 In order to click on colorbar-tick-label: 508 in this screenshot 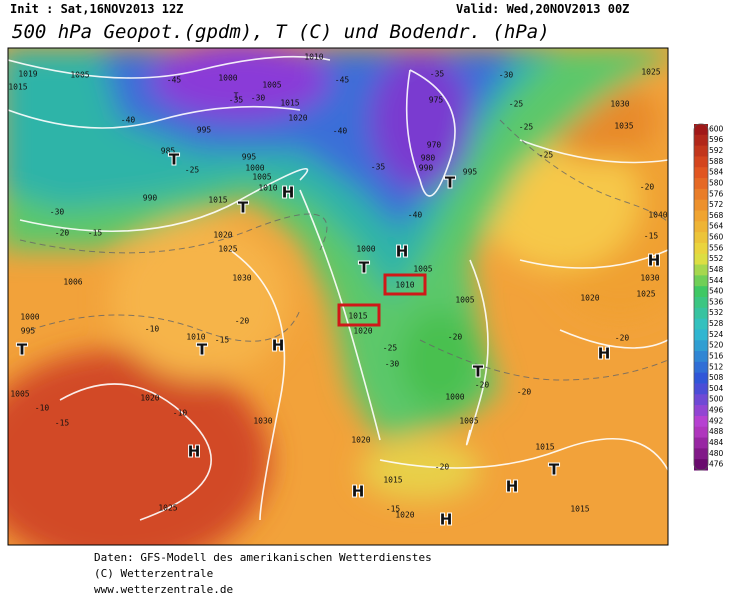, I will do `click(716, 377)`.